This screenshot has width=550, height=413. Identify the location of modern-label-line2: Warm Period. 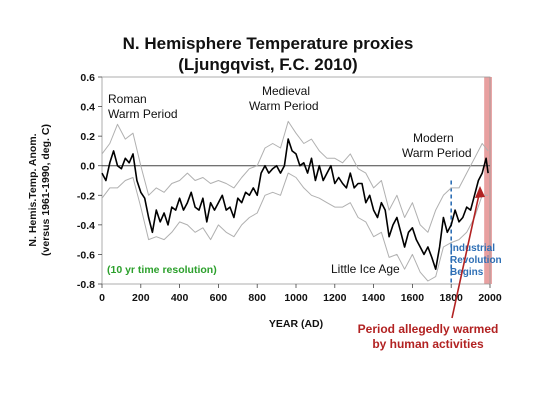
(437, 153).